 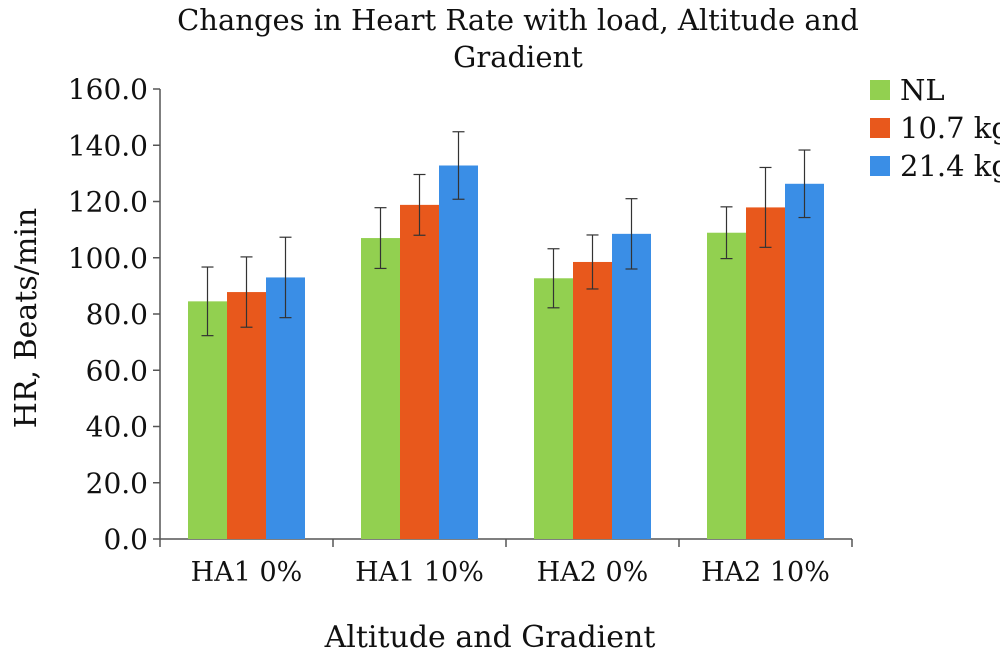 What do you see at coordinates (950, 128) in the screenshot?
I see `legend-label: 10.7 kg` at bounding box center [950, 128].